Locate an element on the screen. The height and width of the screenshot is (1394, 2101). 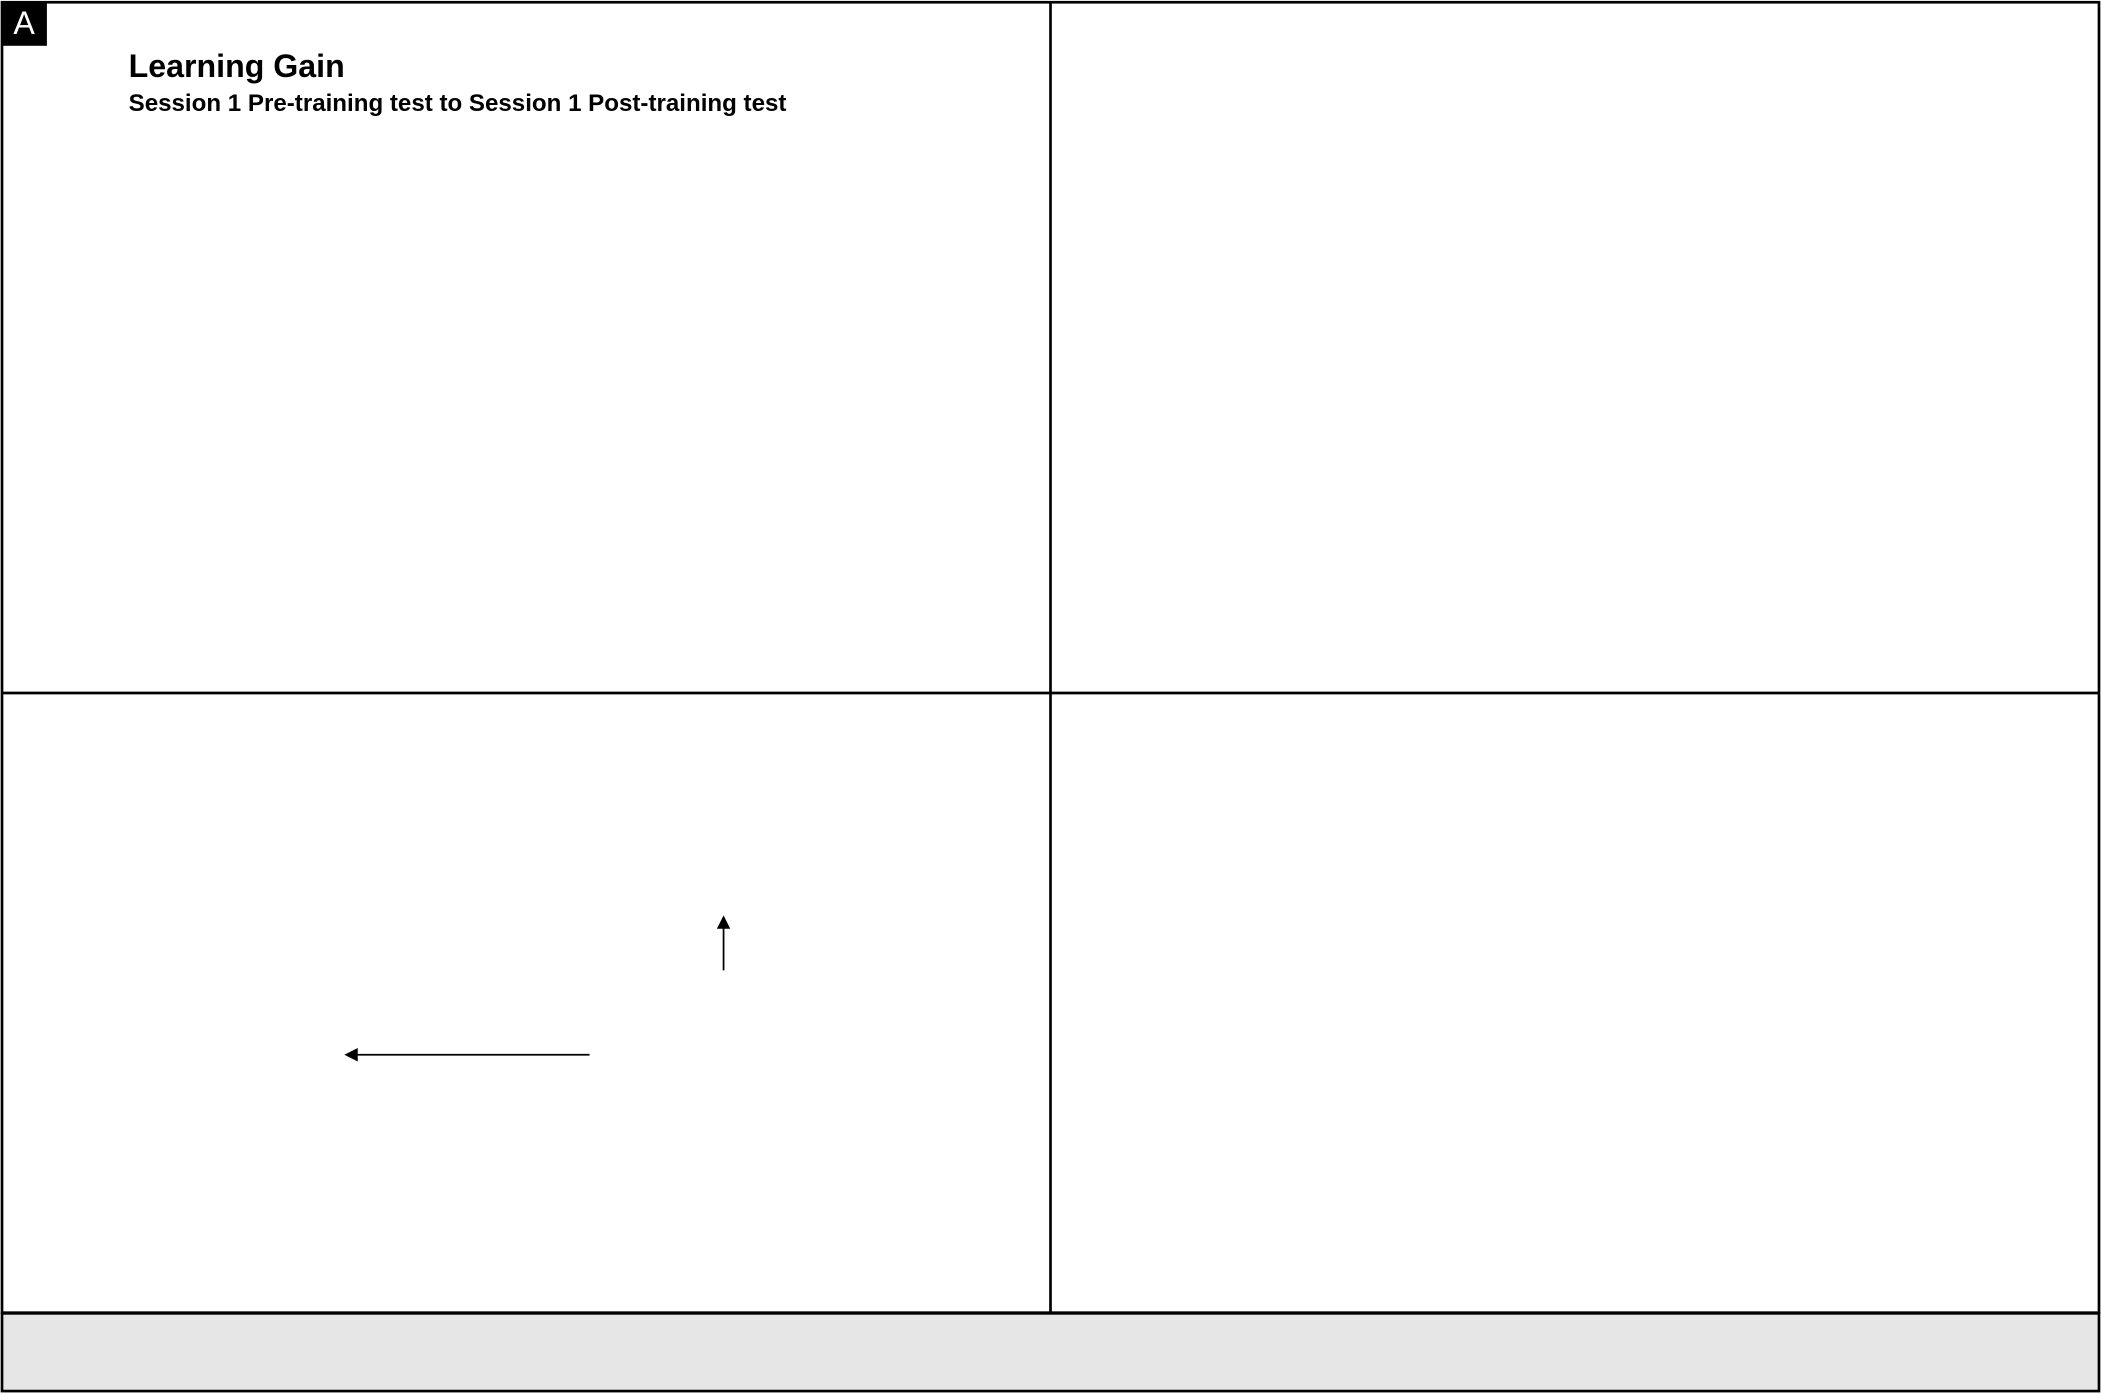
panel-badge is located at coordinates (24, 23).